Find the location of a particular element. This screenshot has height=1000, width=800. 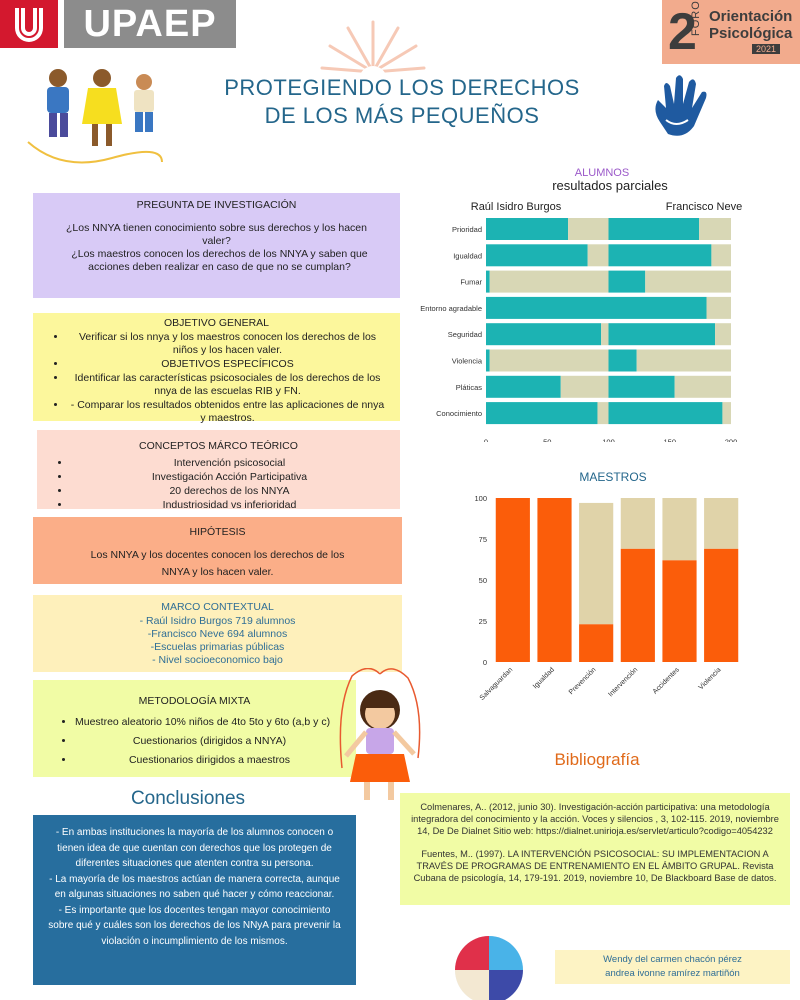

title-line2: DE LOS MÁS PEQUEÑOS is located at coordinates (402, 115).